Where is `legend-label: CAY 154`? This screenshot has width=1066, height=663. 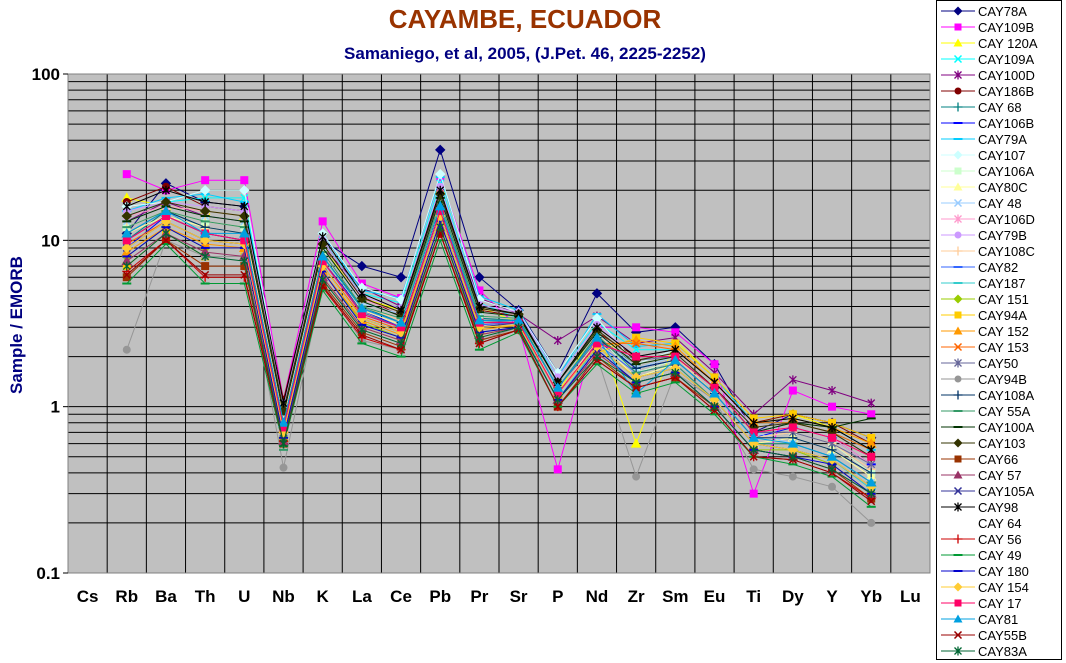 legend-label: CAY 154 is located at coordinates (1003, 587).